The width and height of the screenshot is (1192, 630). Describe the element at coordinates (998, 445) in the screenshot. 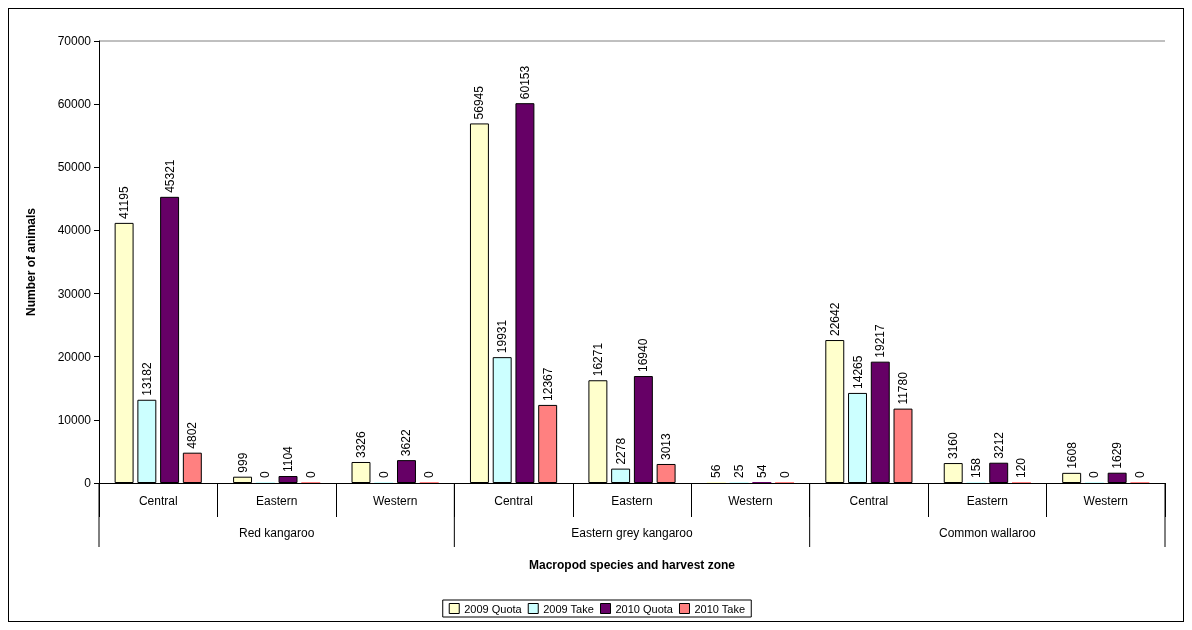

I see `data-label: 3212` at that location.